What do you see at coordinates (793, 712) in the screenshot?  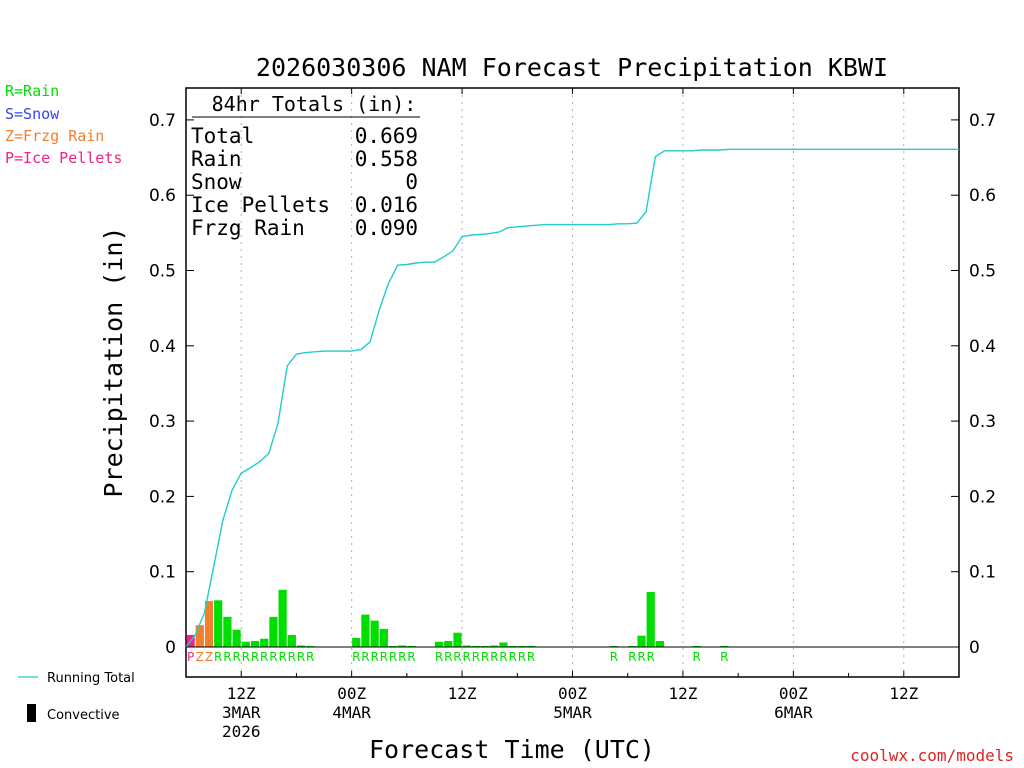 I see `x-tick-label: 6MAR` at bounding box center [793, 712].